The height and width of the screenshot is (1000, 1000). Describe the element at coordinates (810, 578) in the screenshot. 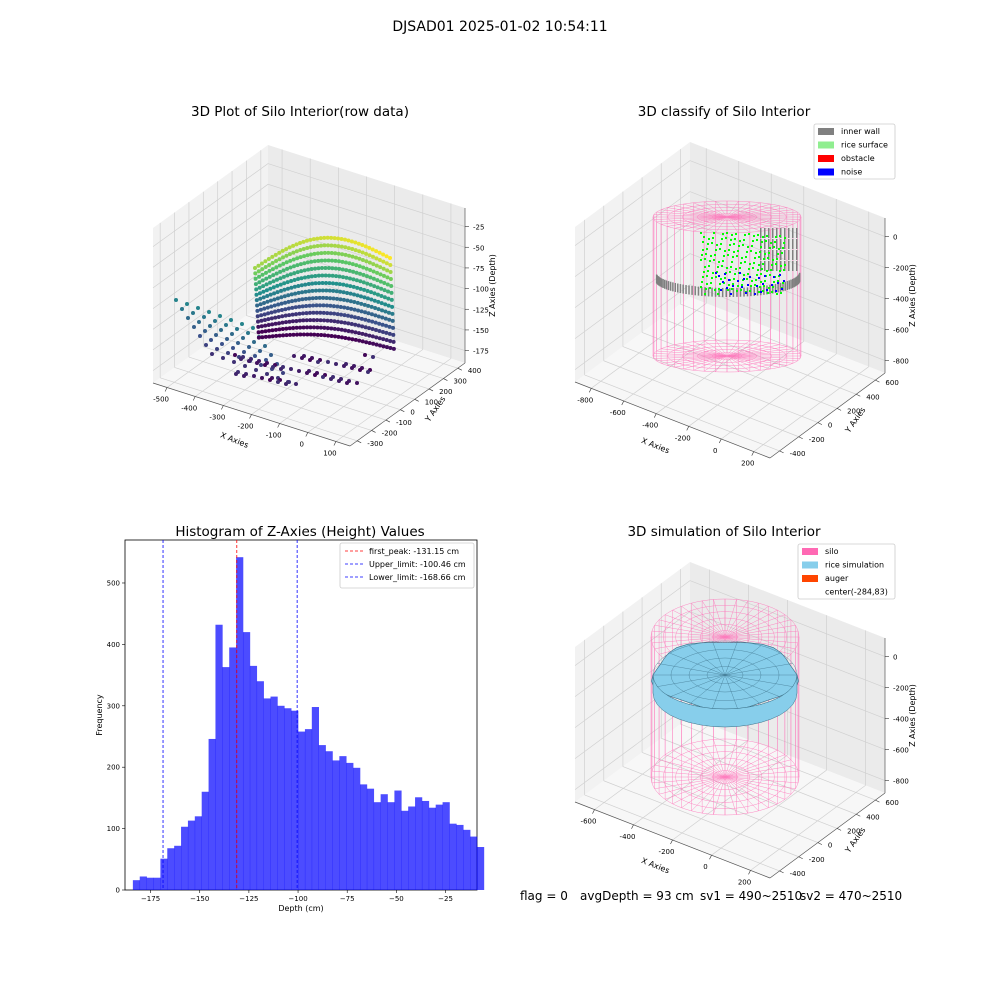

I see `legend-swatch` at that location.